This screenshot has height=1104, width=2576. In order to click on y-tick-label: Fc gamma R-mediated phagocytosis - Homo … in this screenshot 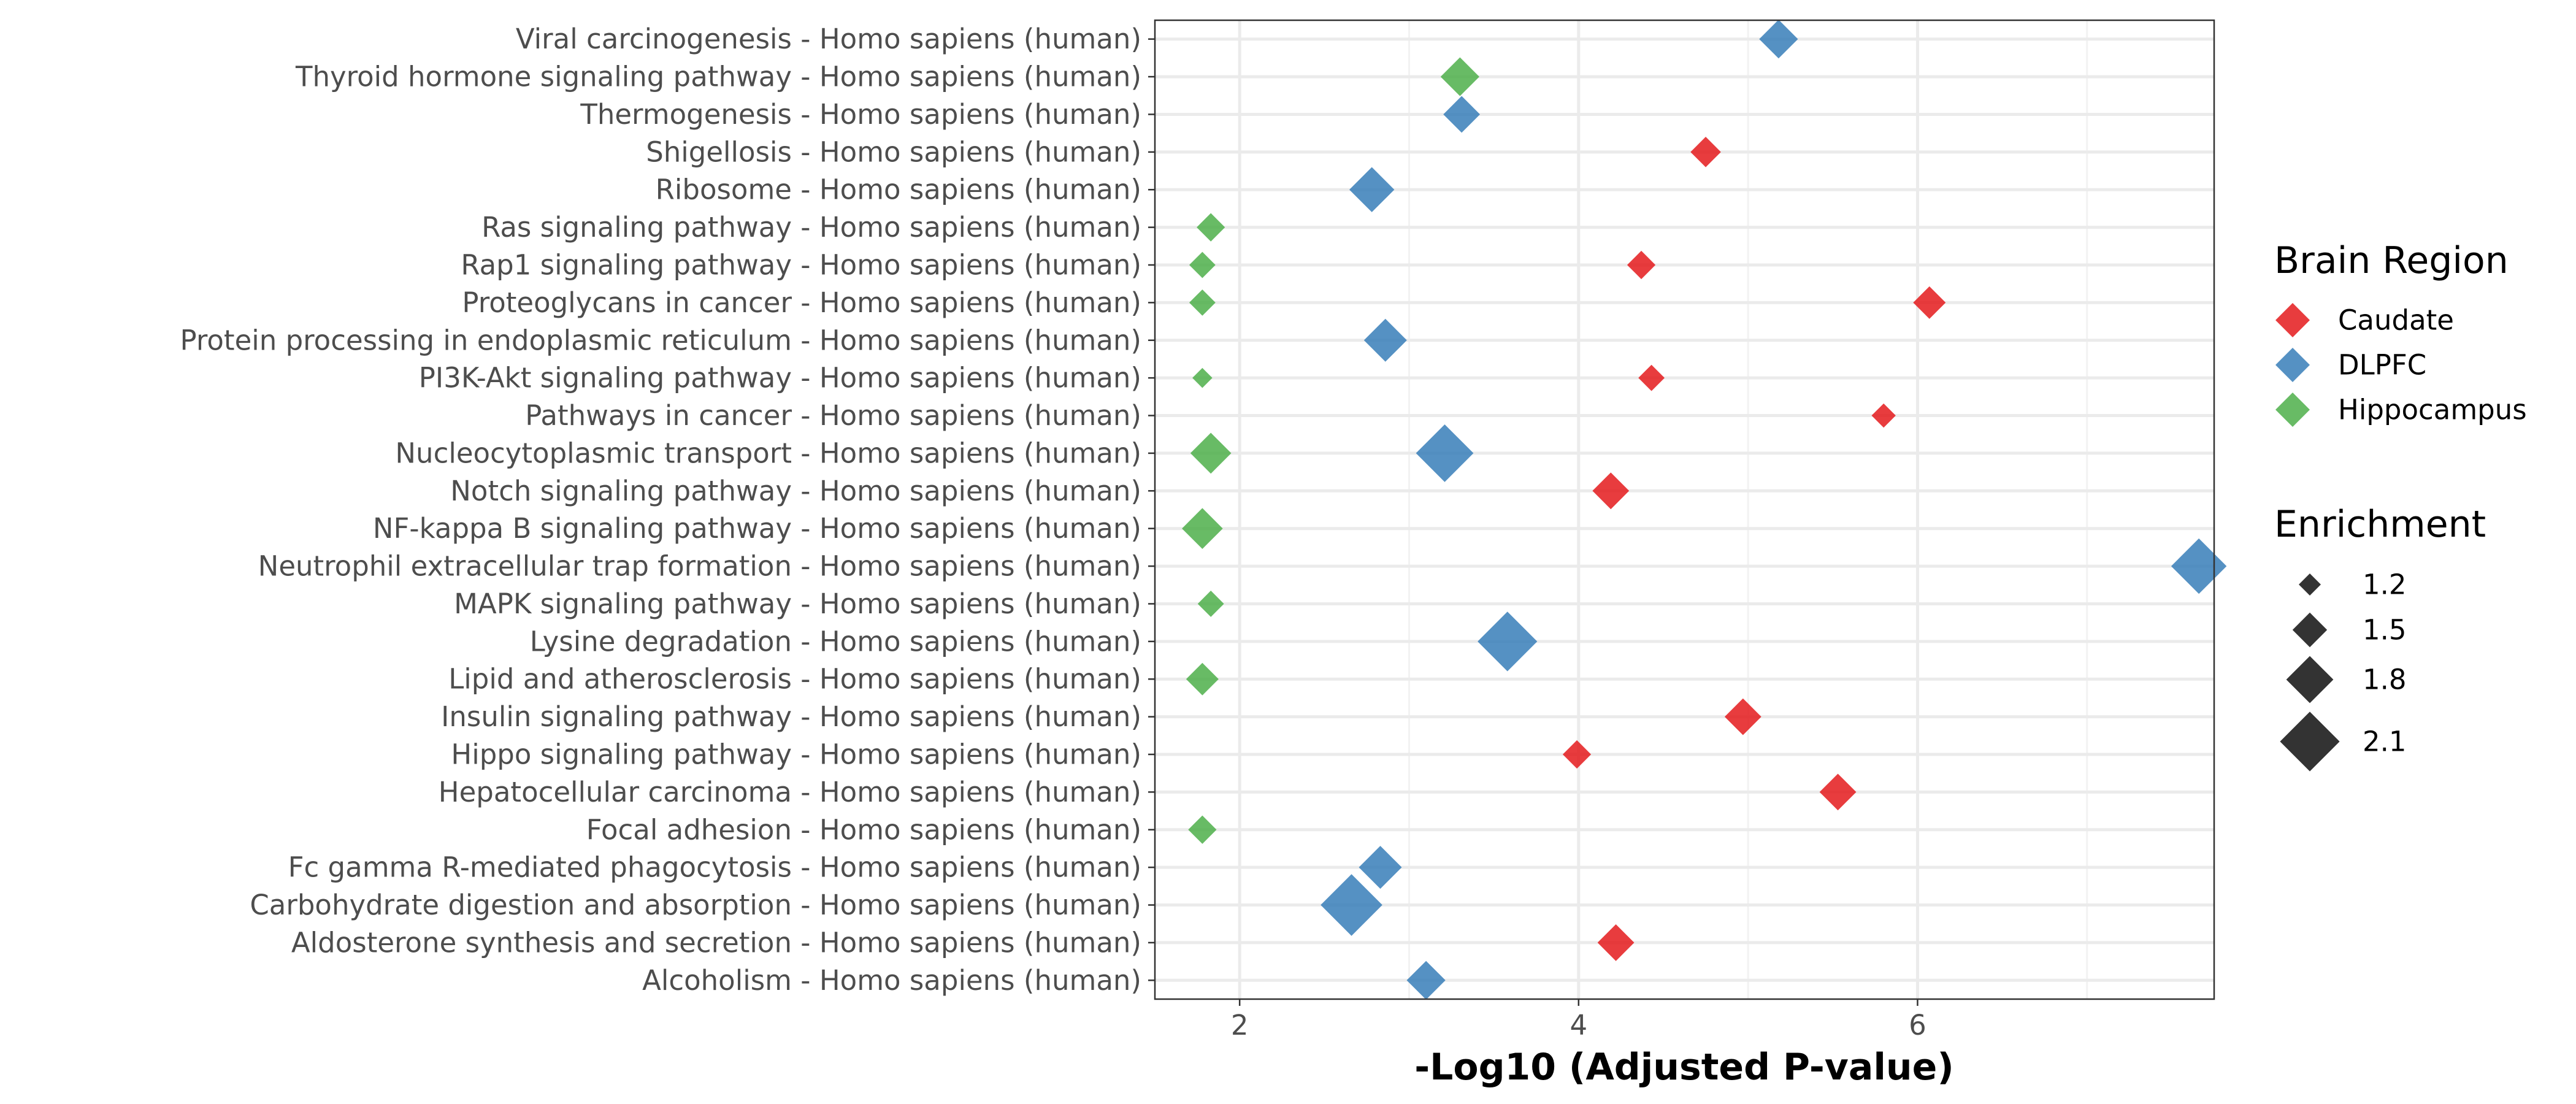, I will do `click(714, 867)`.